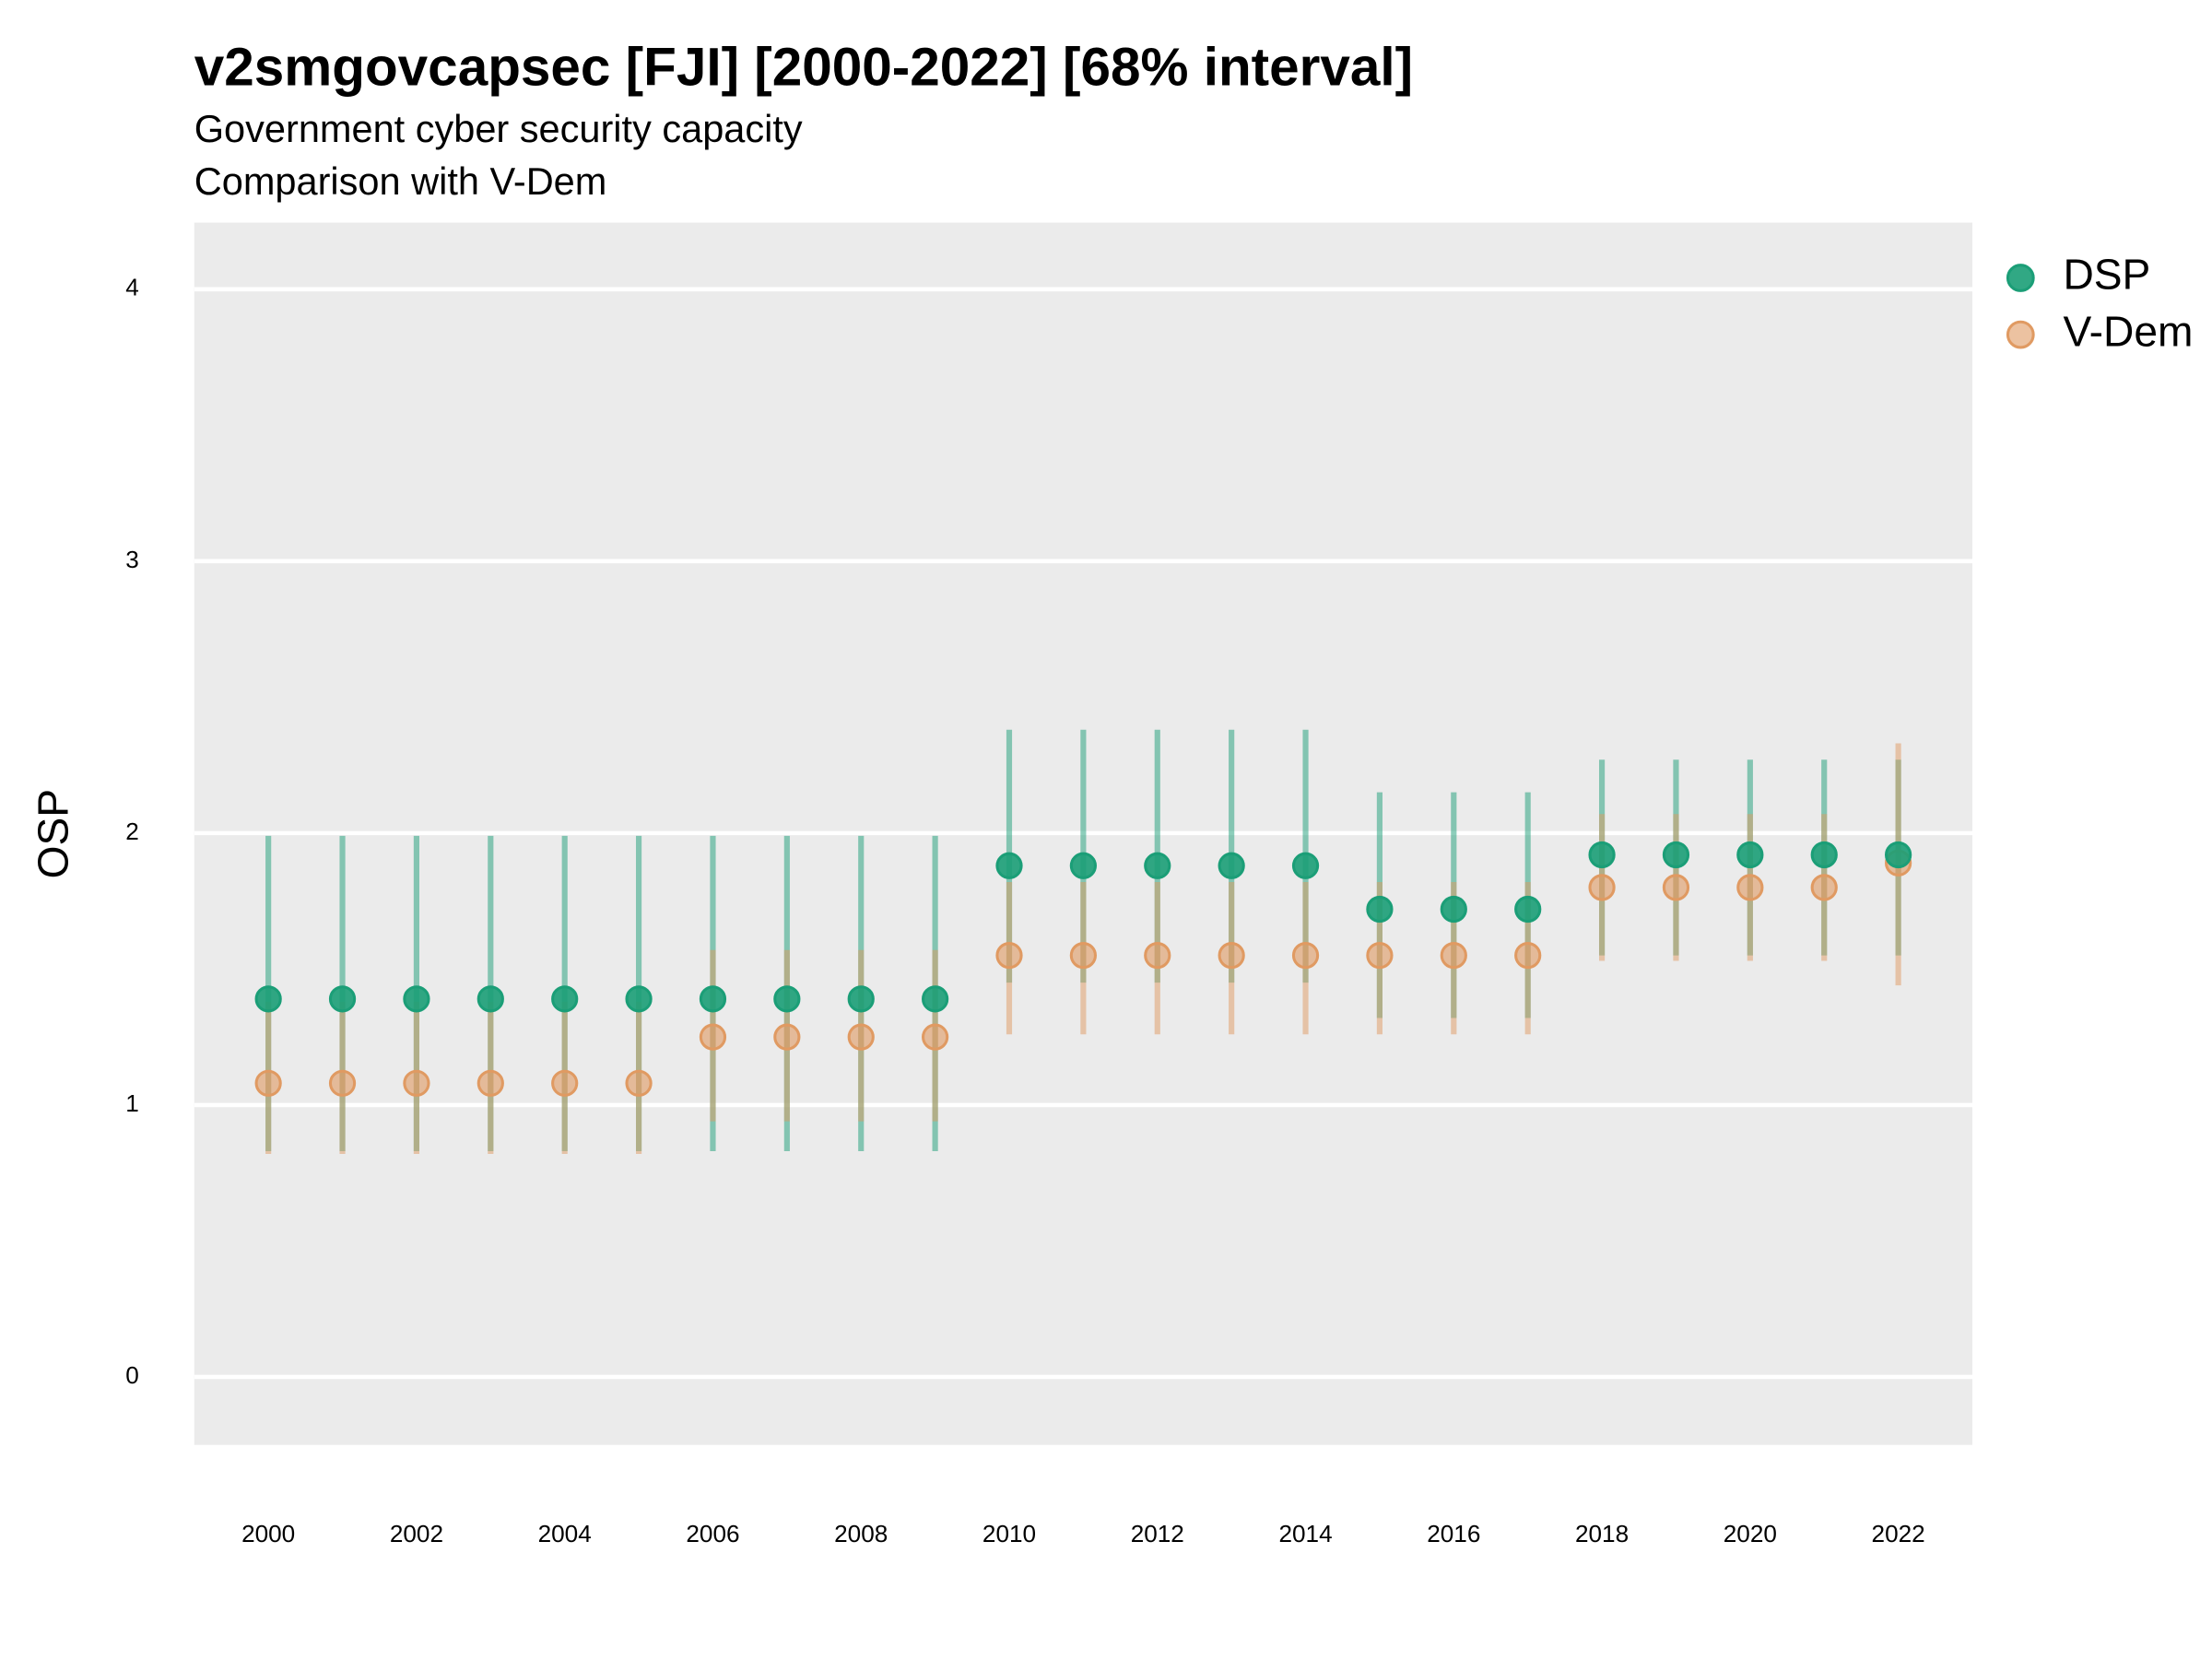 The image size is (2212, 1659). What do you see at coordinates (132, 1375) in the screenshot?
I see `y-tick-label: 0` at bounding box center [132, 1375].